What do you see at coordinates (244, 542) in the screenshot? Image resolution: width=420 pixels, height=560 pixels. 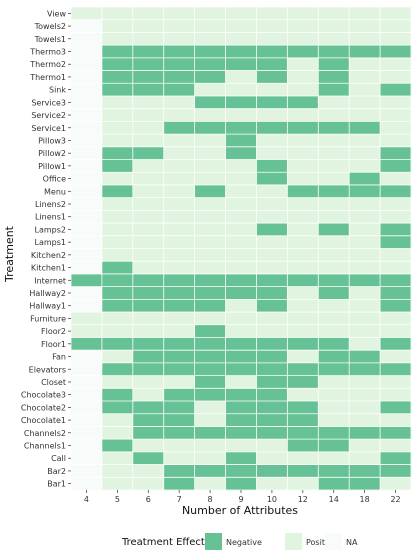 I see `legend-label-negative: Negative` at bounding box center [244, 542].